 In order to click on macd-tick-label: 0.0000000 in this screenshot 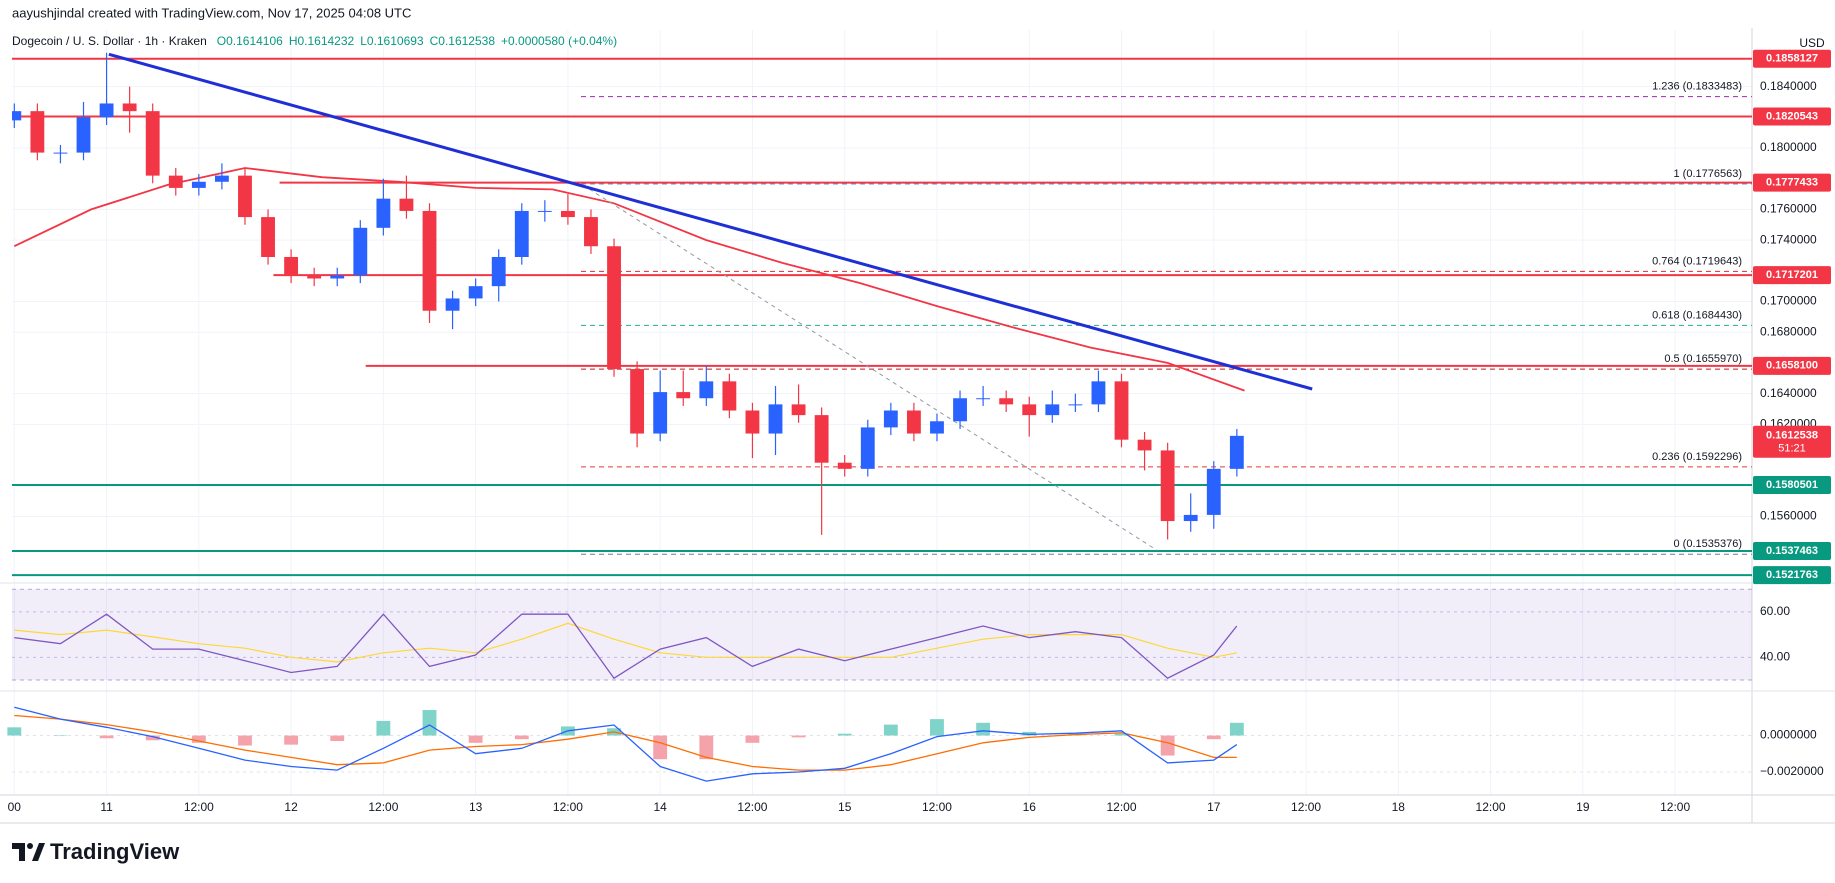, I will do `click(1788, 735)`.